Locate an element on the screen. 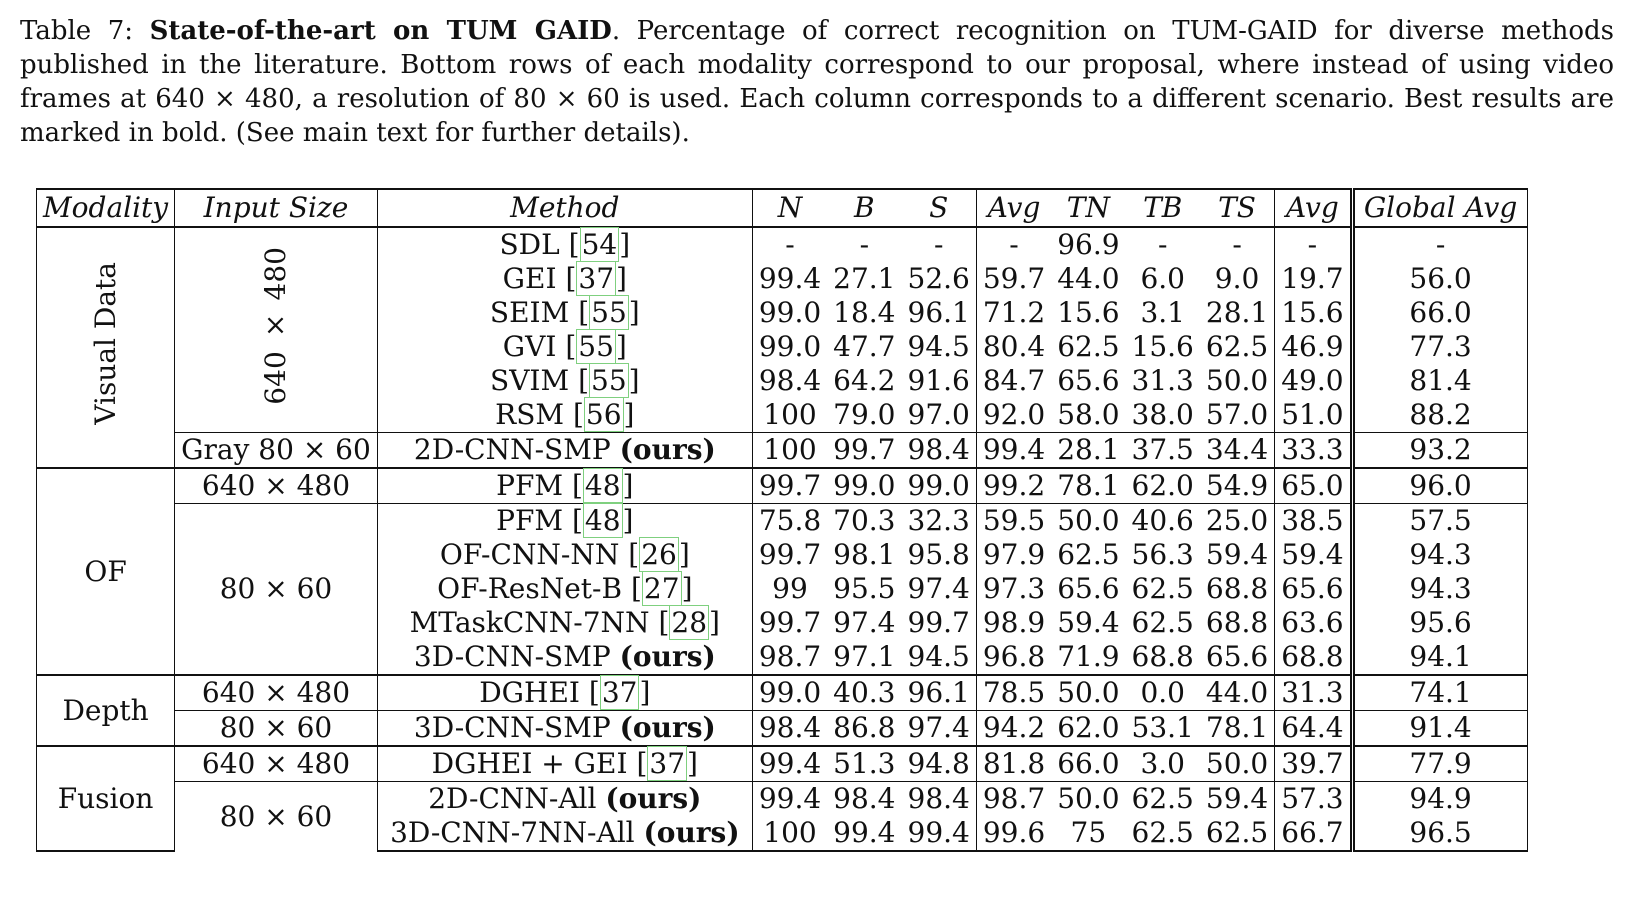 The width and height of the screenshot is (1634, 902). header-s: S is located at coordinates (939, 208).